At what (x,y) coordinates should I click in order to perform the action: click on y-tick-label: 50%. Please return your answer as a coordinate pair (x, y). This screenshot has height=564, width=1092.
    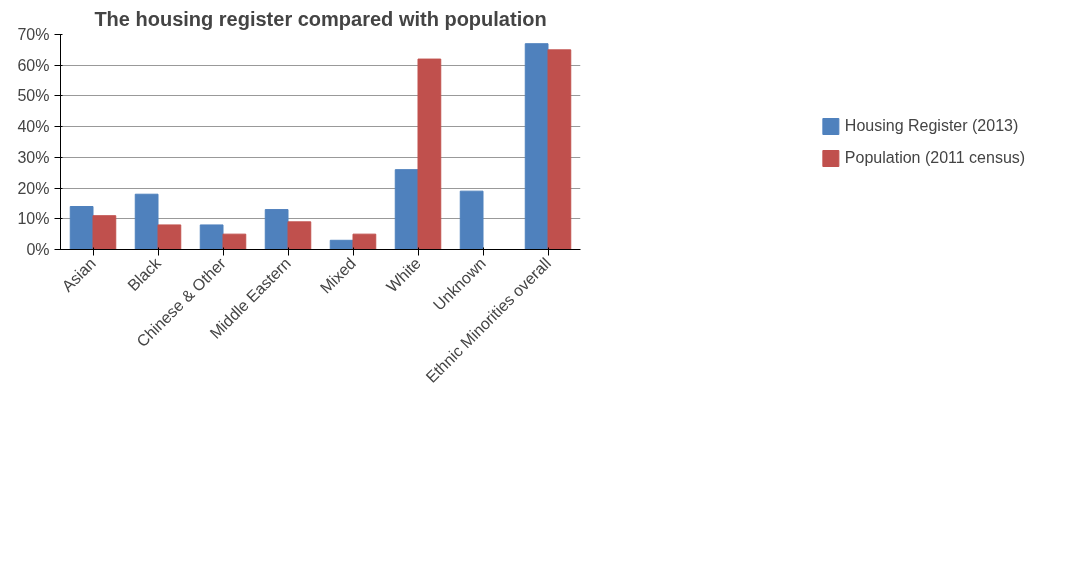
    Looking at the image, I should click on (33, 96).